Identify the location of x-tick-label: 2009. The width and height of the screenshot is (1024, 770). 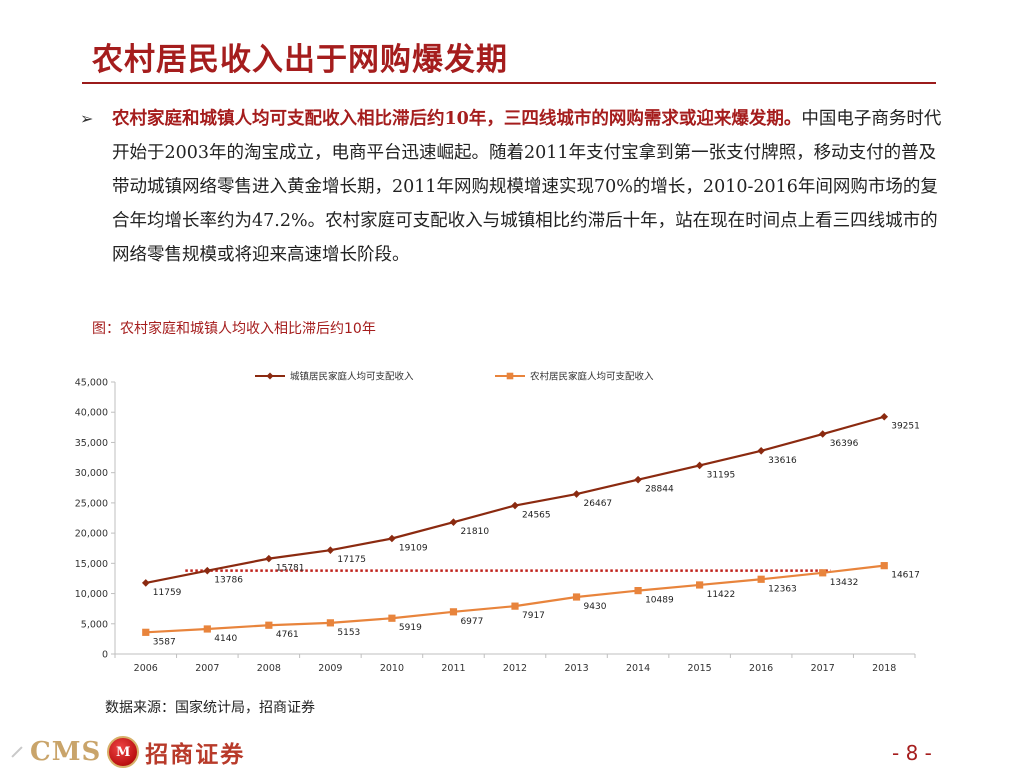
(330, 668).